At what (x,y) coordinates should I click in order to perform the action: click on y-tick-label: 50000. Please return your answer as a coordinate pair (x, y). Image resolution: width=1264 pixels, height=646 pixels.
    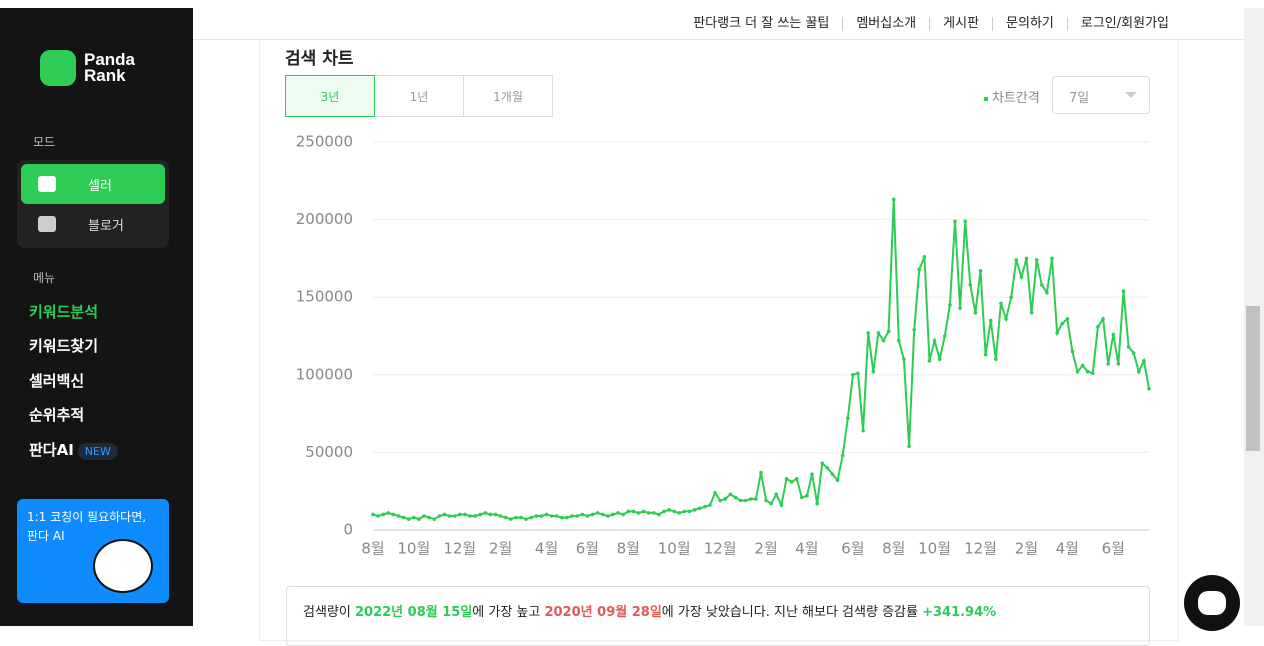
    Looking at the image, I should click on (329, 452).